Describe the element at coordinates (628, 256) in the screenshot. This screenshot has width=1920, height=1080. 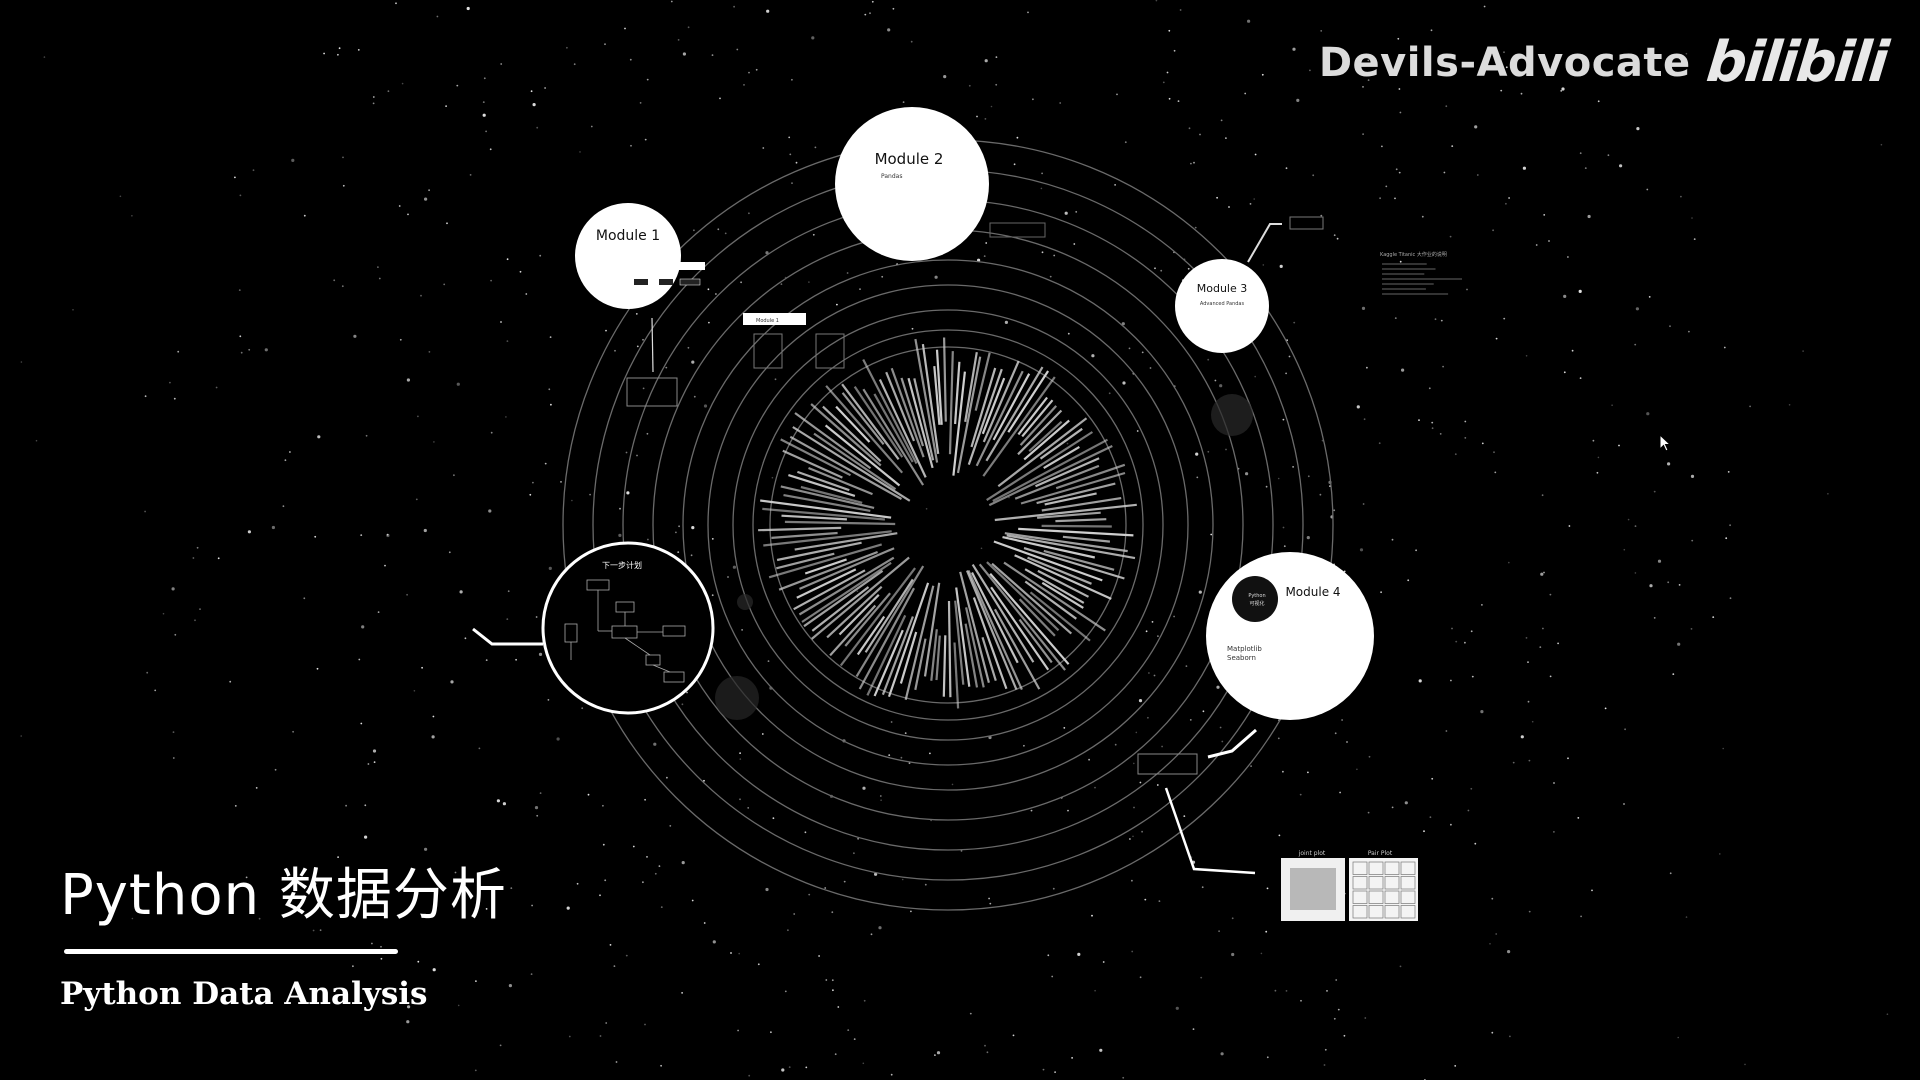
I see `module-1-circle` at that location.